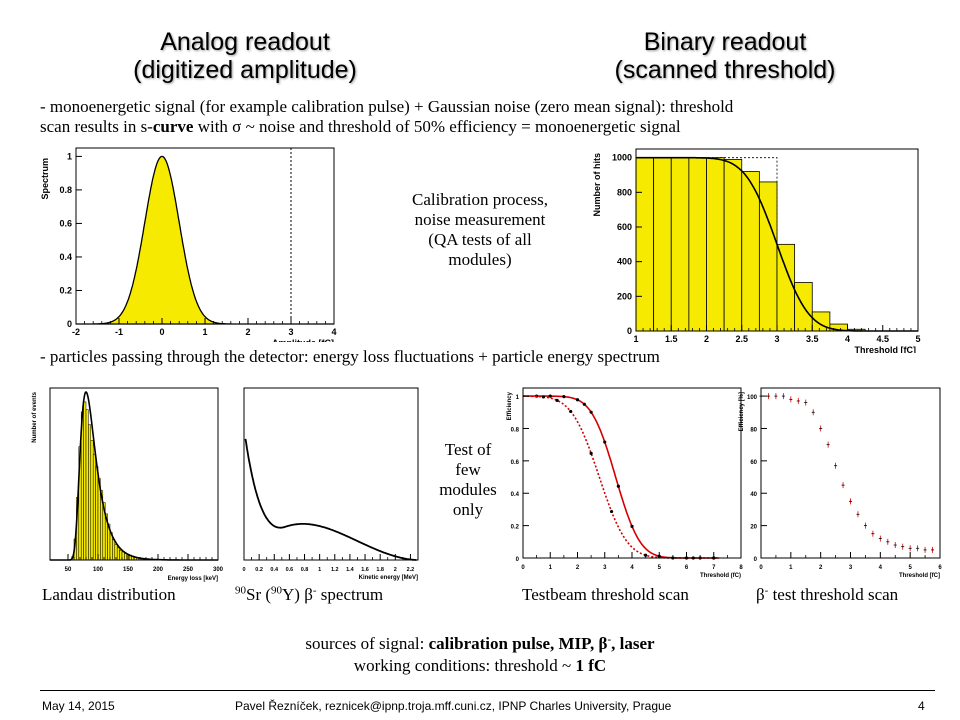  I want to click on caption-sr-b: Y) β, so click(297, 594).